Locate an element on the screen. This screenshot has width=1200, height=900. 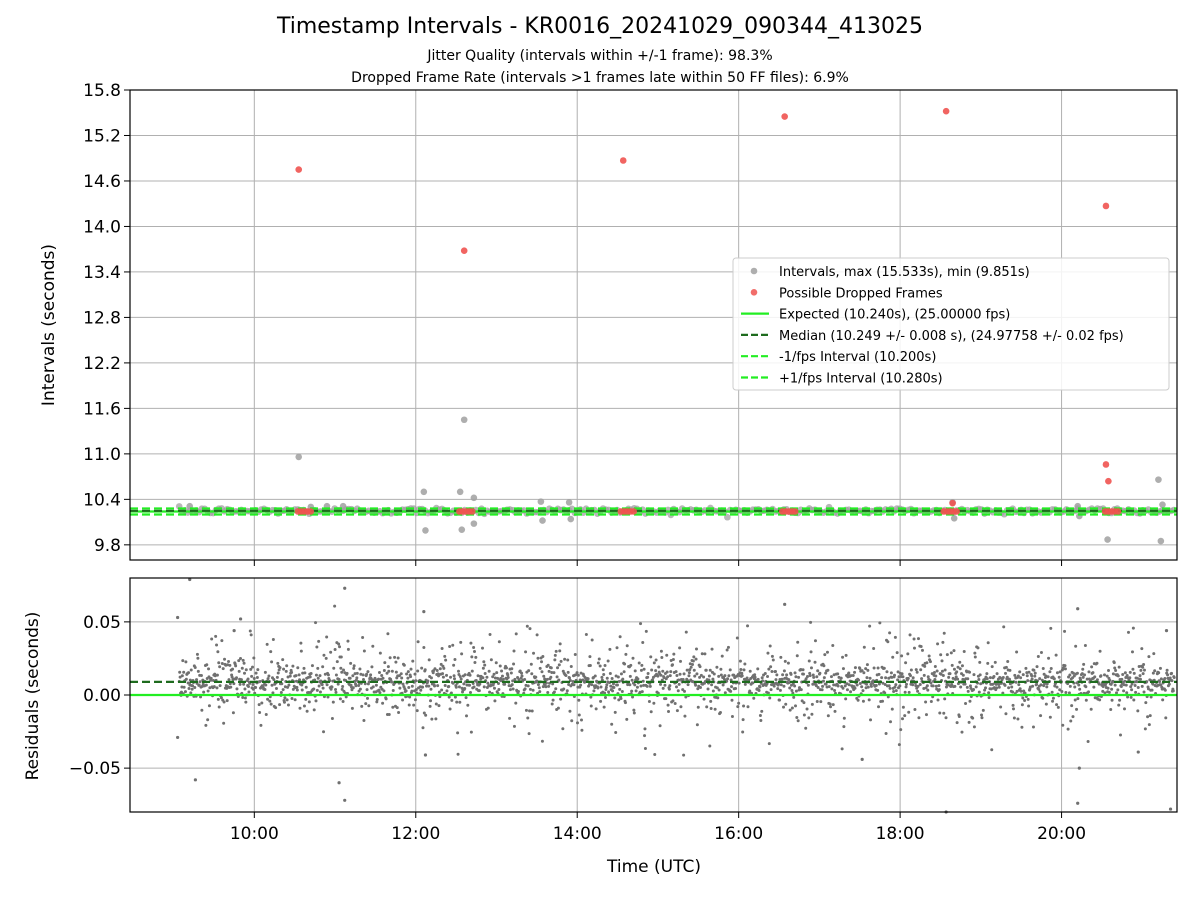
interval-point is located at coordinates (541, 501).